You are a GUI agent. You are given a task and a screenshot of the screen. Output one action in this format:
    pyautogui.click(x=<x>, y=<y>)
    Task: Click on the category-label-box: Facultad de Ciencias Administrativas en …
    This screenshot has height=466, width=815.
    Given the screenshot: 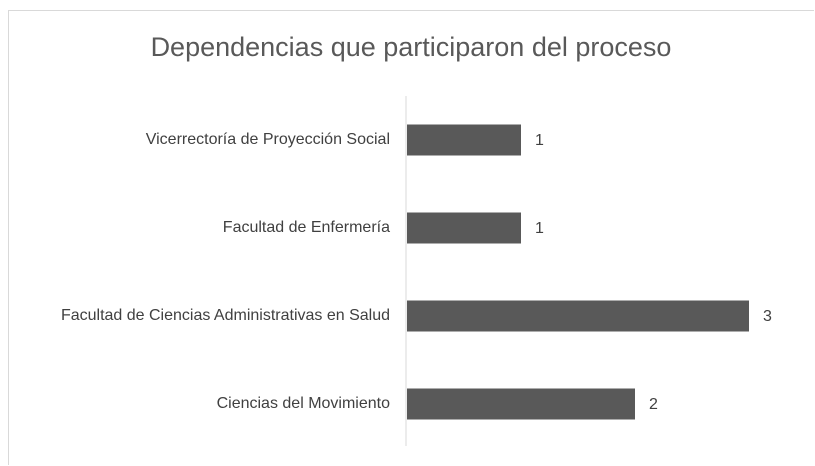 What is the action you would take?
    pyautogui.click(x=201, y=316)
    